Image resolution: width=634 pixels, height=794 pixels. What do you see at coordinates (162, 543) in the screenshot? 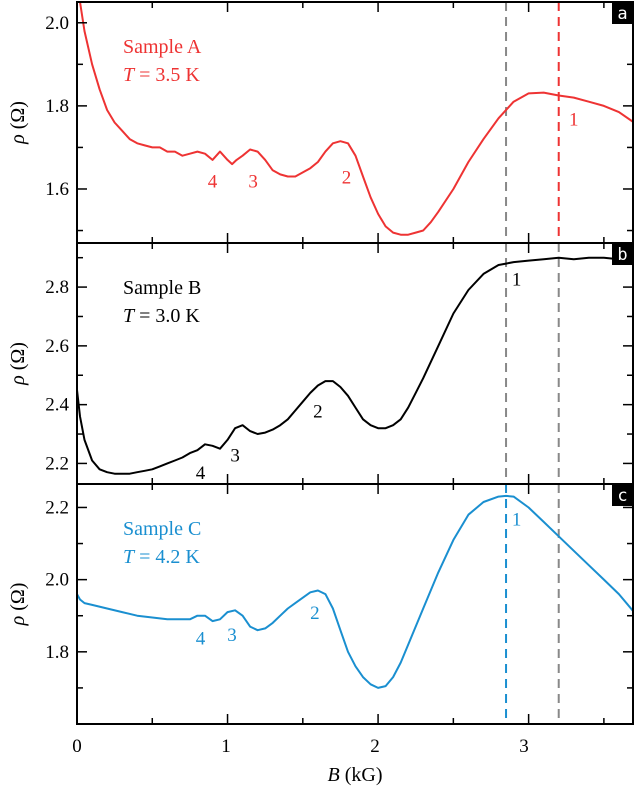
I see `sample-annotation: Sample C T = 4.2 K` at bounding box center [162, 543].